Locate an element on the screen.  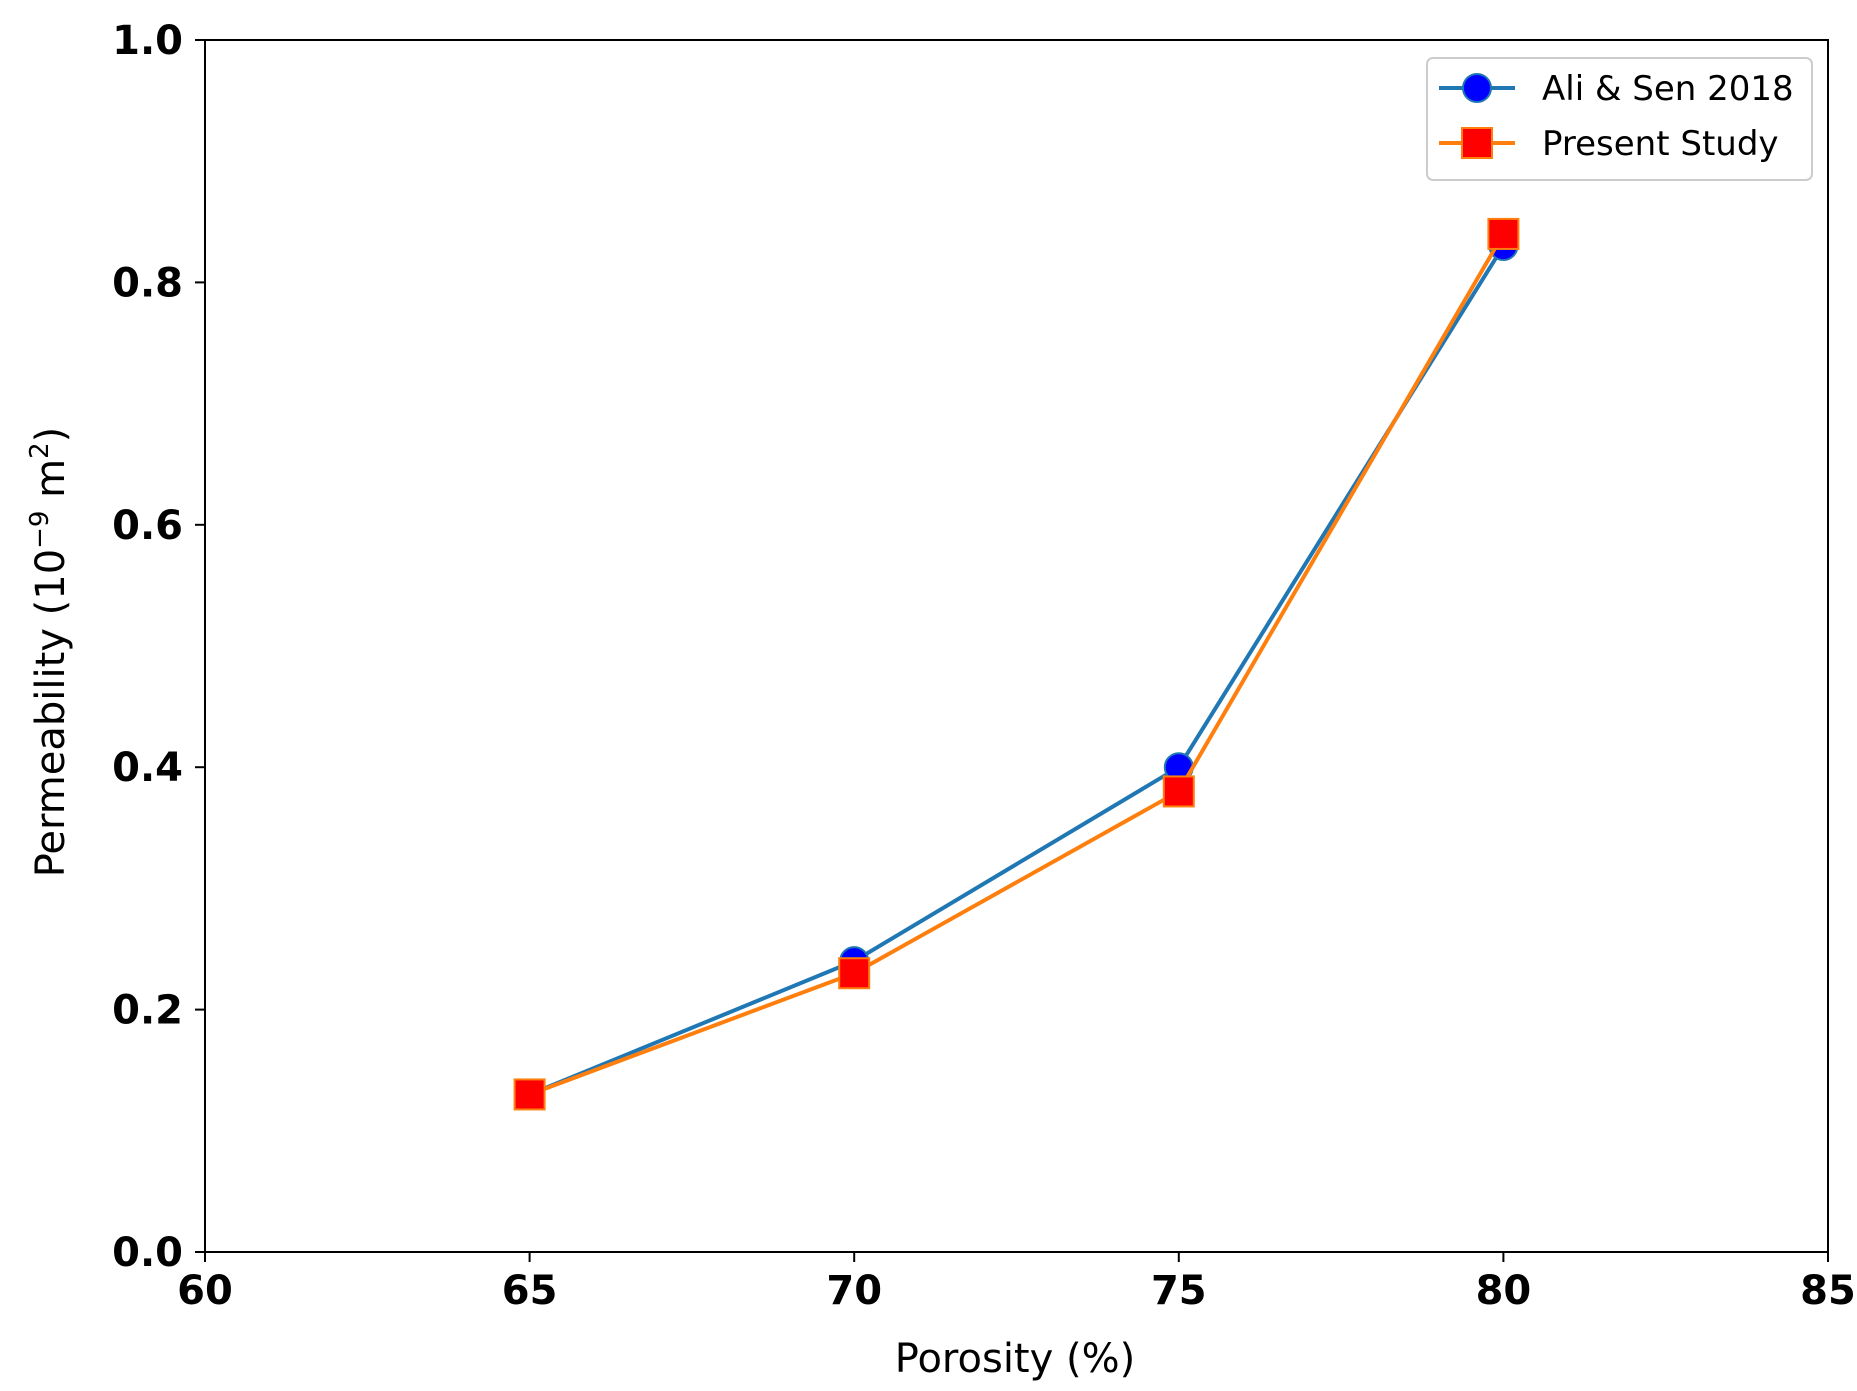
y-tick-label: 0.6 is located at coordinates (147, 526).